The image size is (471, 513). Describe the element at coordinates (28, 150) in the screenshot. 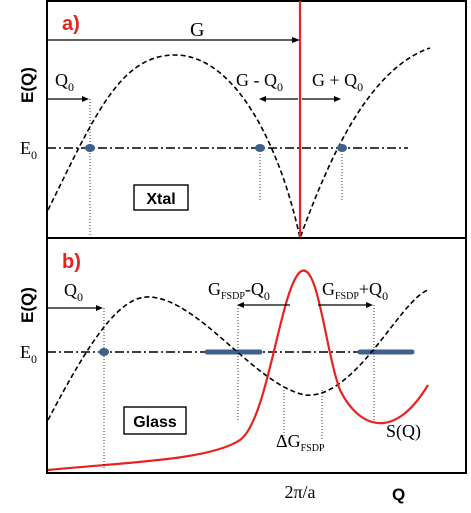

I see `panel-a-e0-label: E0` at that location.